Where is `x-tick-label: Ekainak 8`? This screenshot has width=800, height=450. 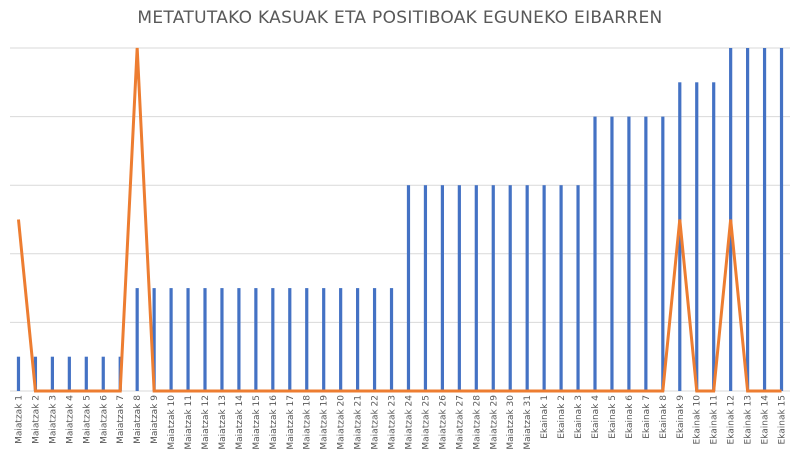
x-tick-label: Ekainak 8 is located at coordinates (664, 417).